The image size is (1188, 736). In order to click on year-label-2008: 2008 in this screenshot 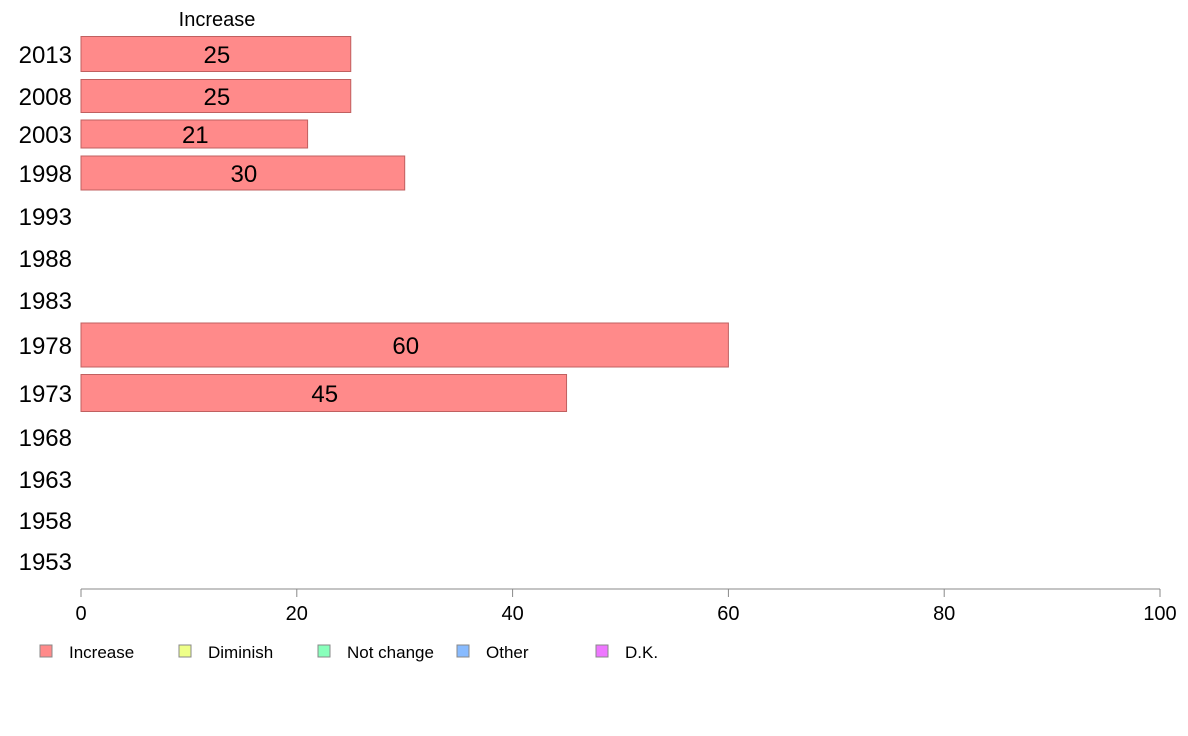, I will do `click(45, 97)`.